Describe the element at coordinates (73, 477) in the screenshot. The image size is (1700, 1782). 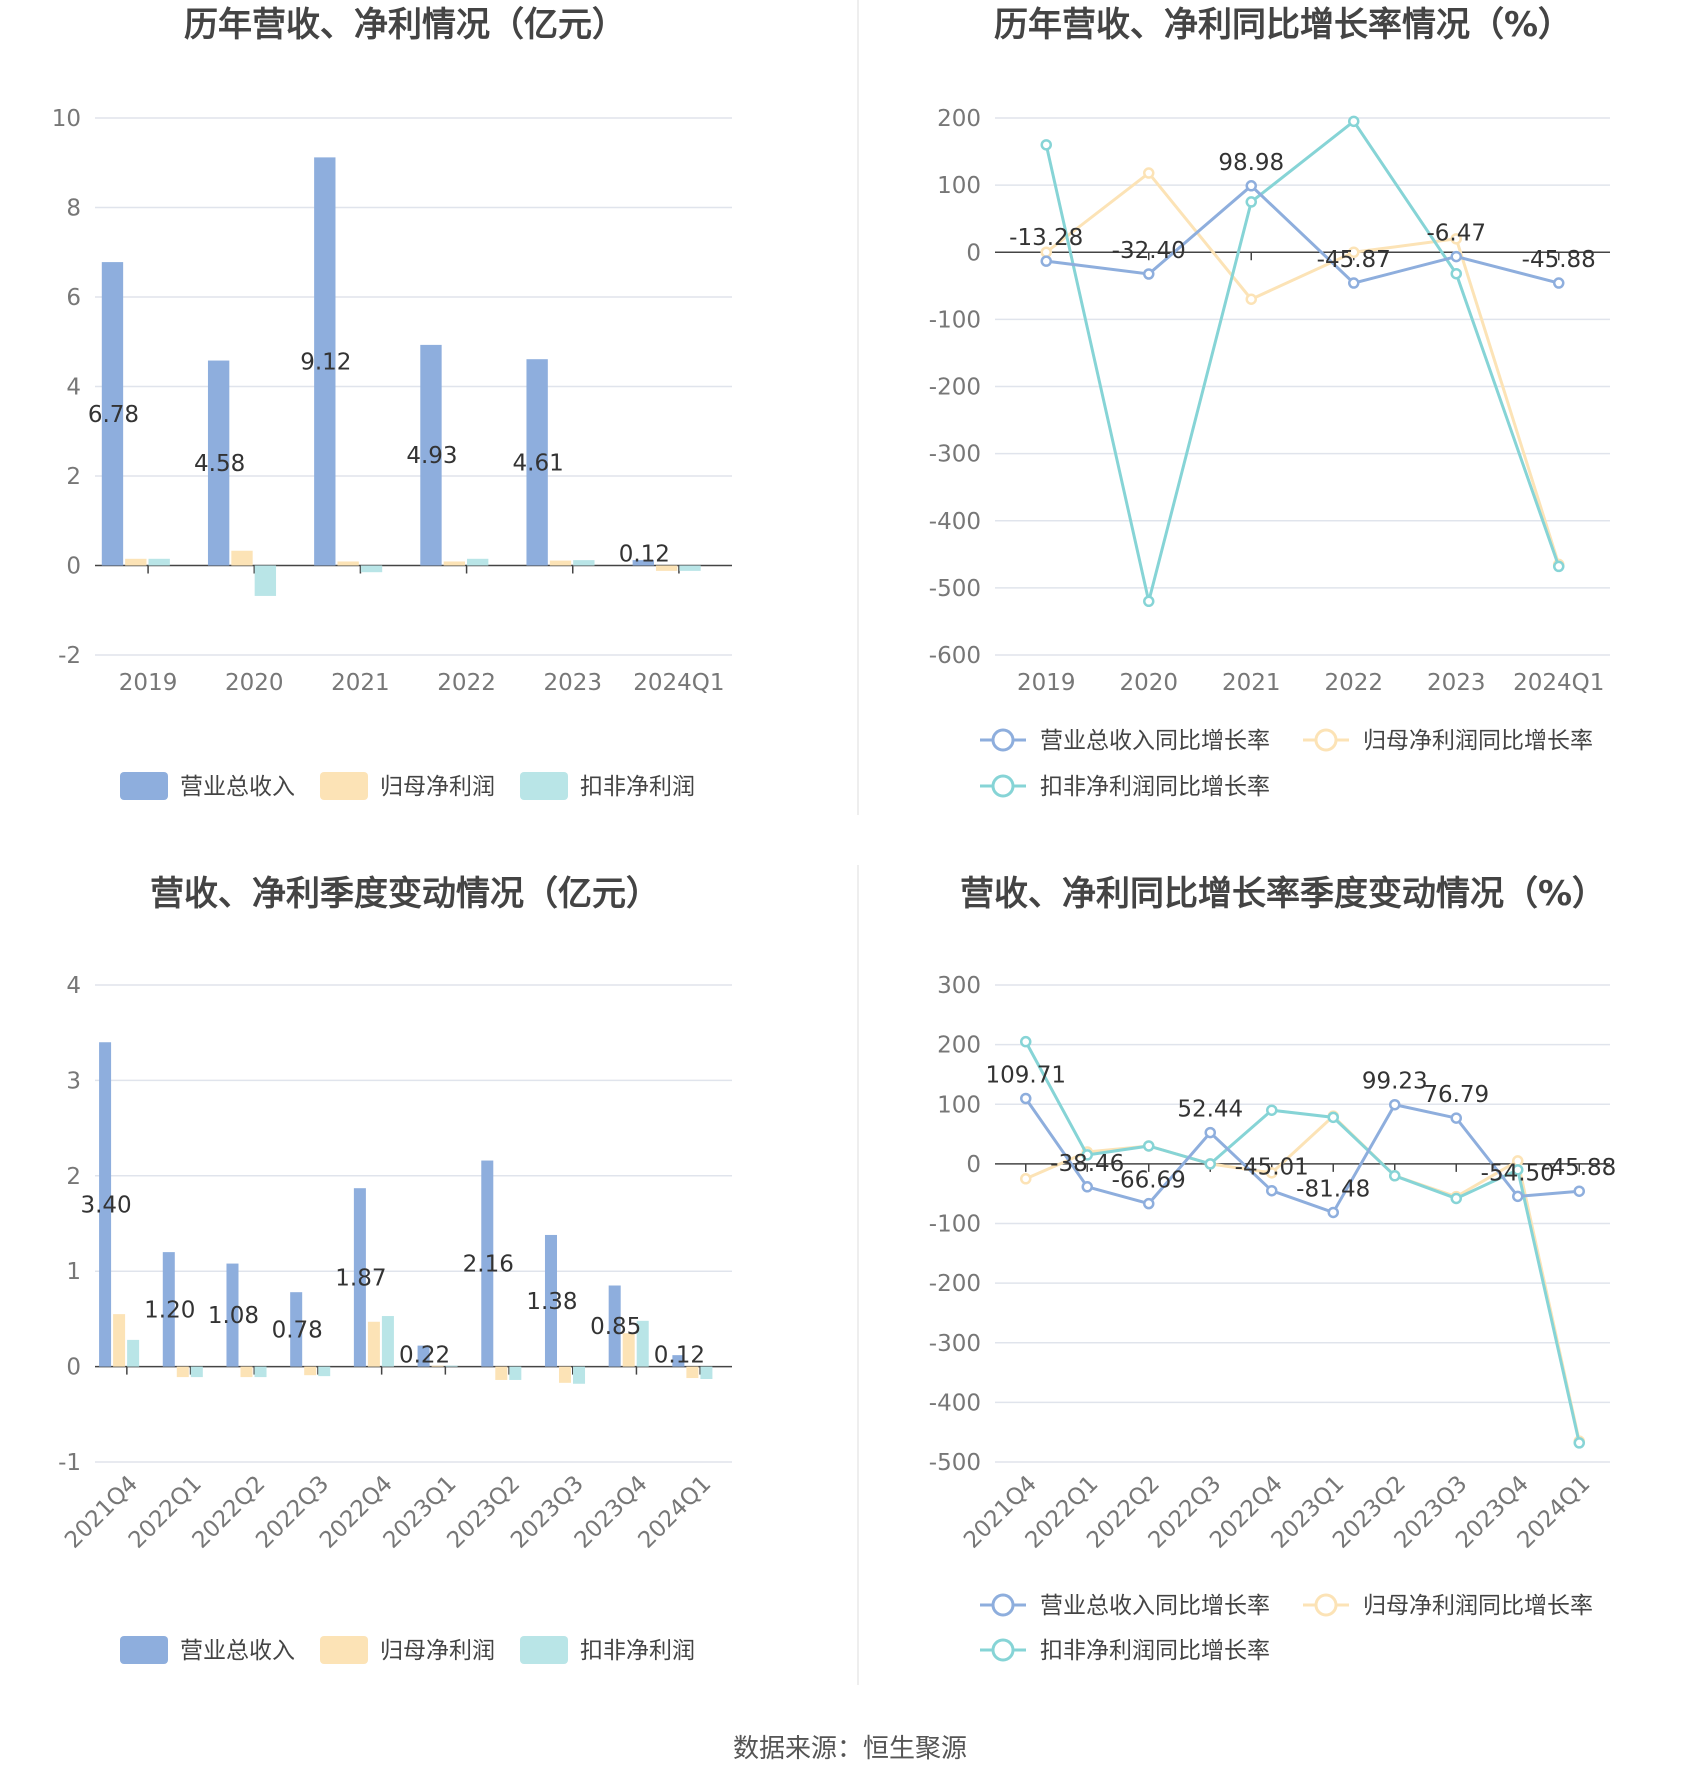
I see `chart1-y-tick-label: 2` at that location.